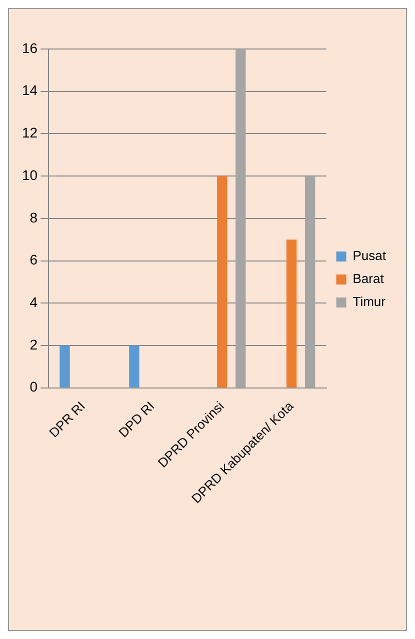  What do you see at coordinates (34, 344) in the screenshot?
I see `y-tick-label: 2` at bounding box center [34, 344].